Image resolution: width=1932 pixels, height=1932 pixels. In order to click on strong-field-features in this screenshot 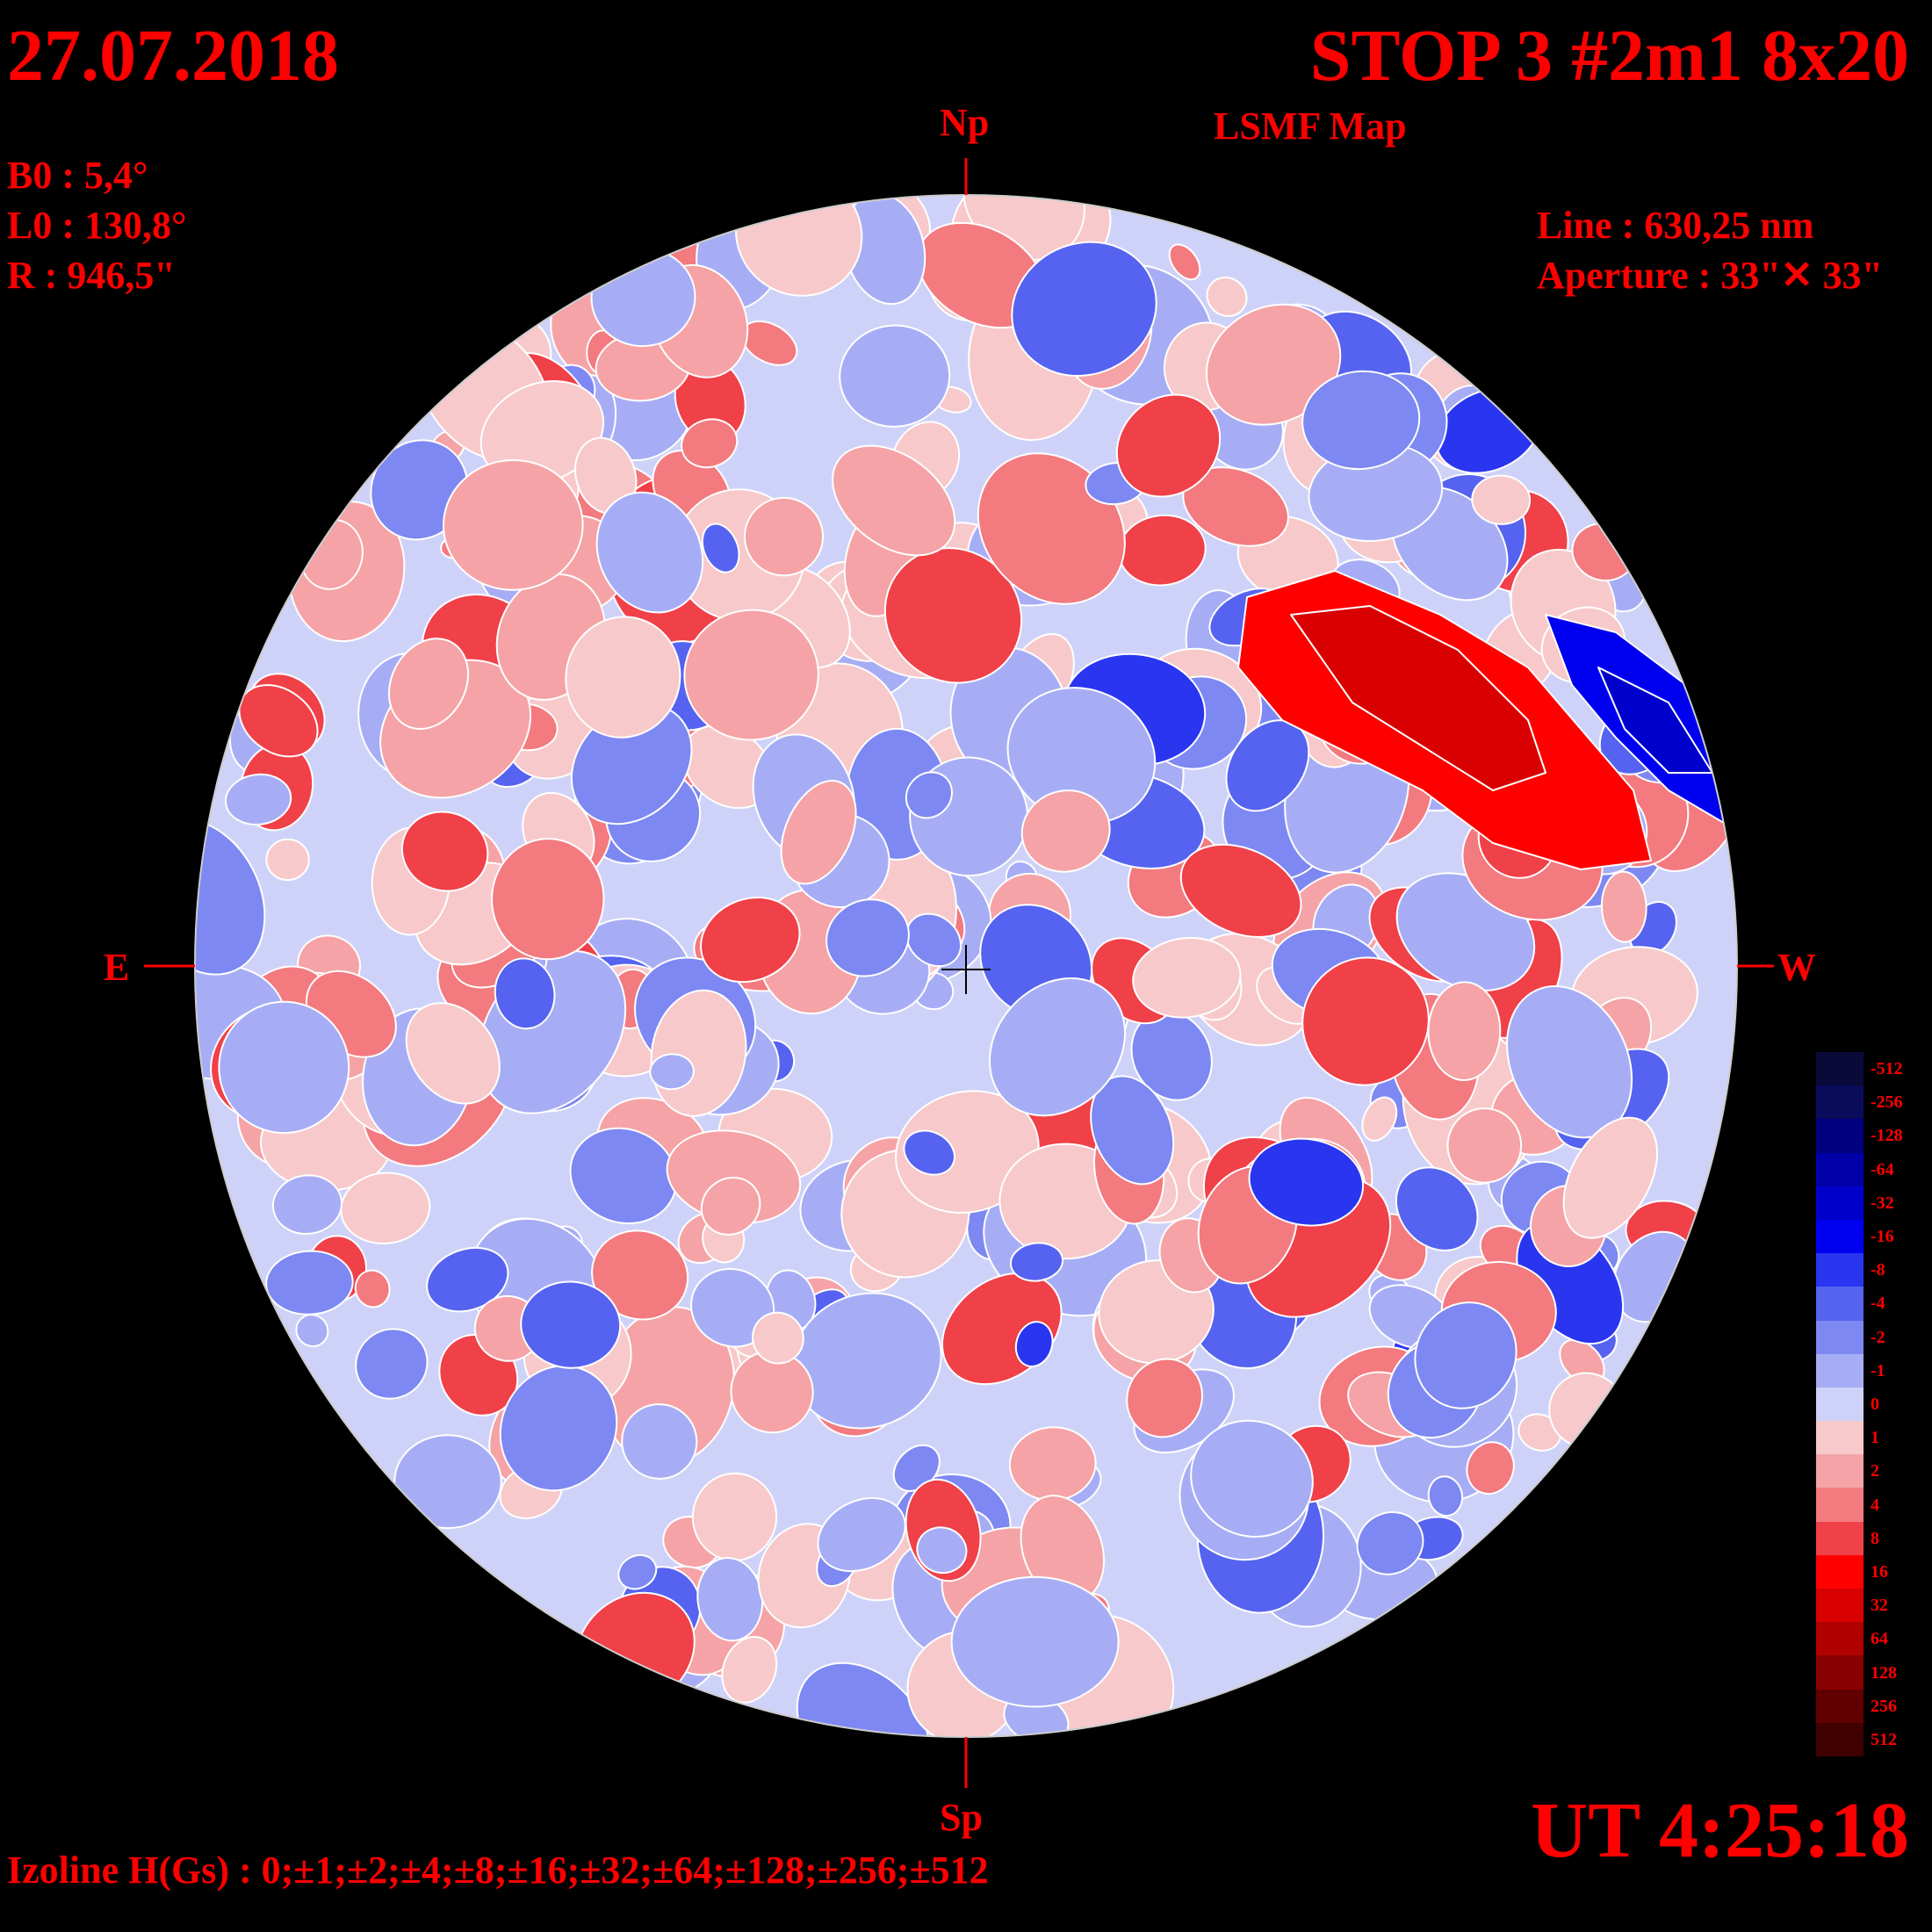, I will do `click(1483, 720)`.